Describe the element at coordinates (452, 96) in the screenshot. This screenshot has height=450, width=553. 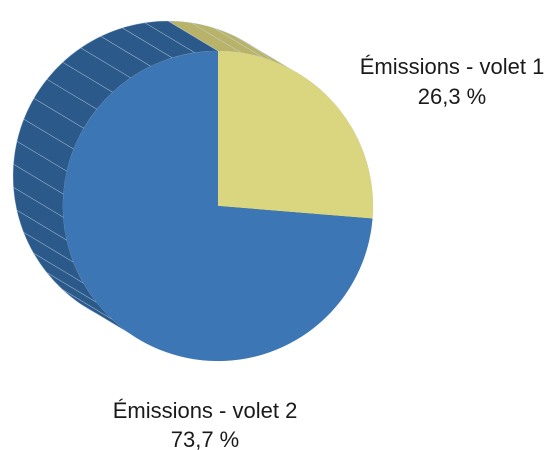
I see `slice-value-volet-1: 26,3 %` at that location.